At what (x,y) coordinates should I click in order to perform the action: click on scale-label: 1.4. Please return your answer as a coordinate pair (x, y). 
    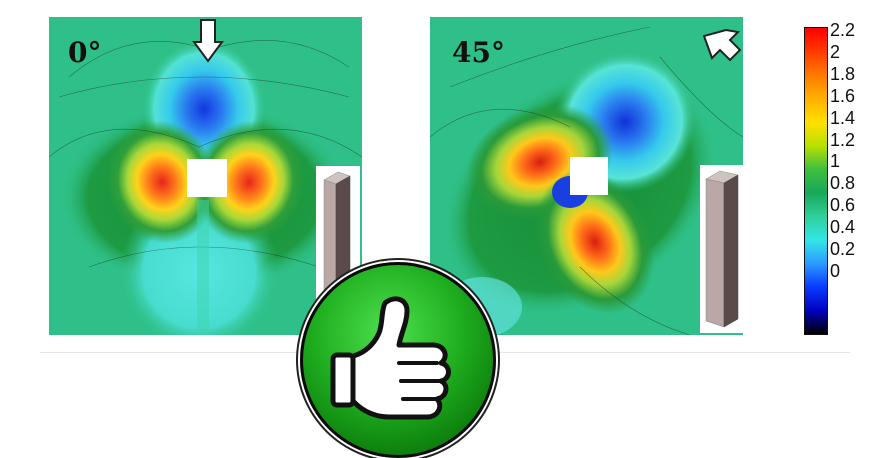
    Looking at the image, I should click on (843, 117).